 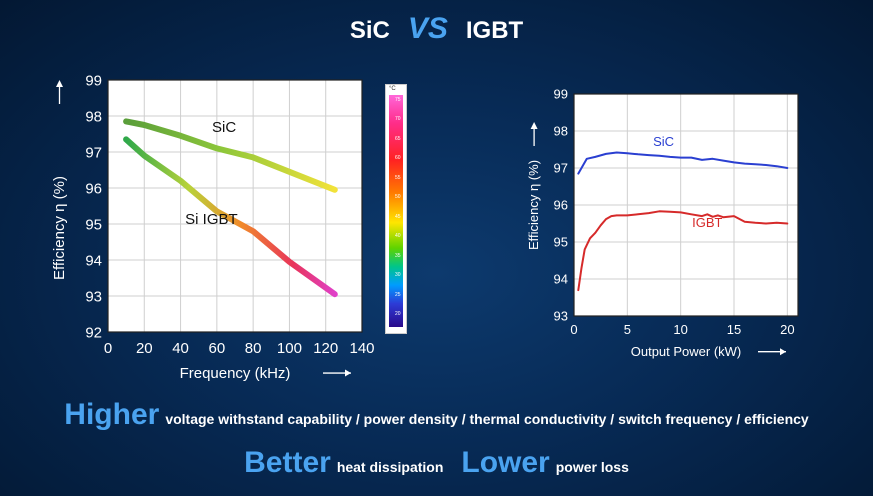 I want to click on scale-label: 40, so click(x=398, y=236).